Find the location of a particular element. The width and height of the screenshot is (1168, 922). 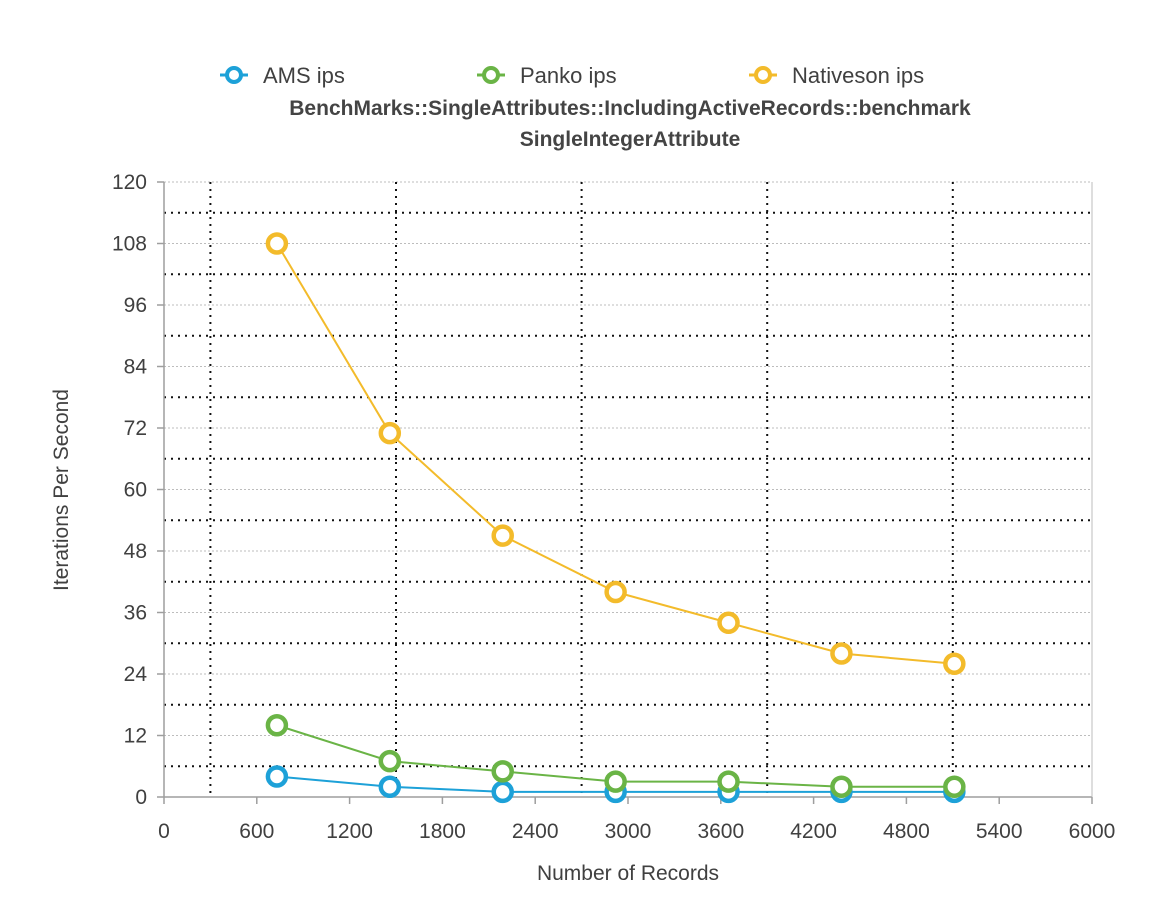

x-tick-label: 4200 is located at coordinates (813, 831).